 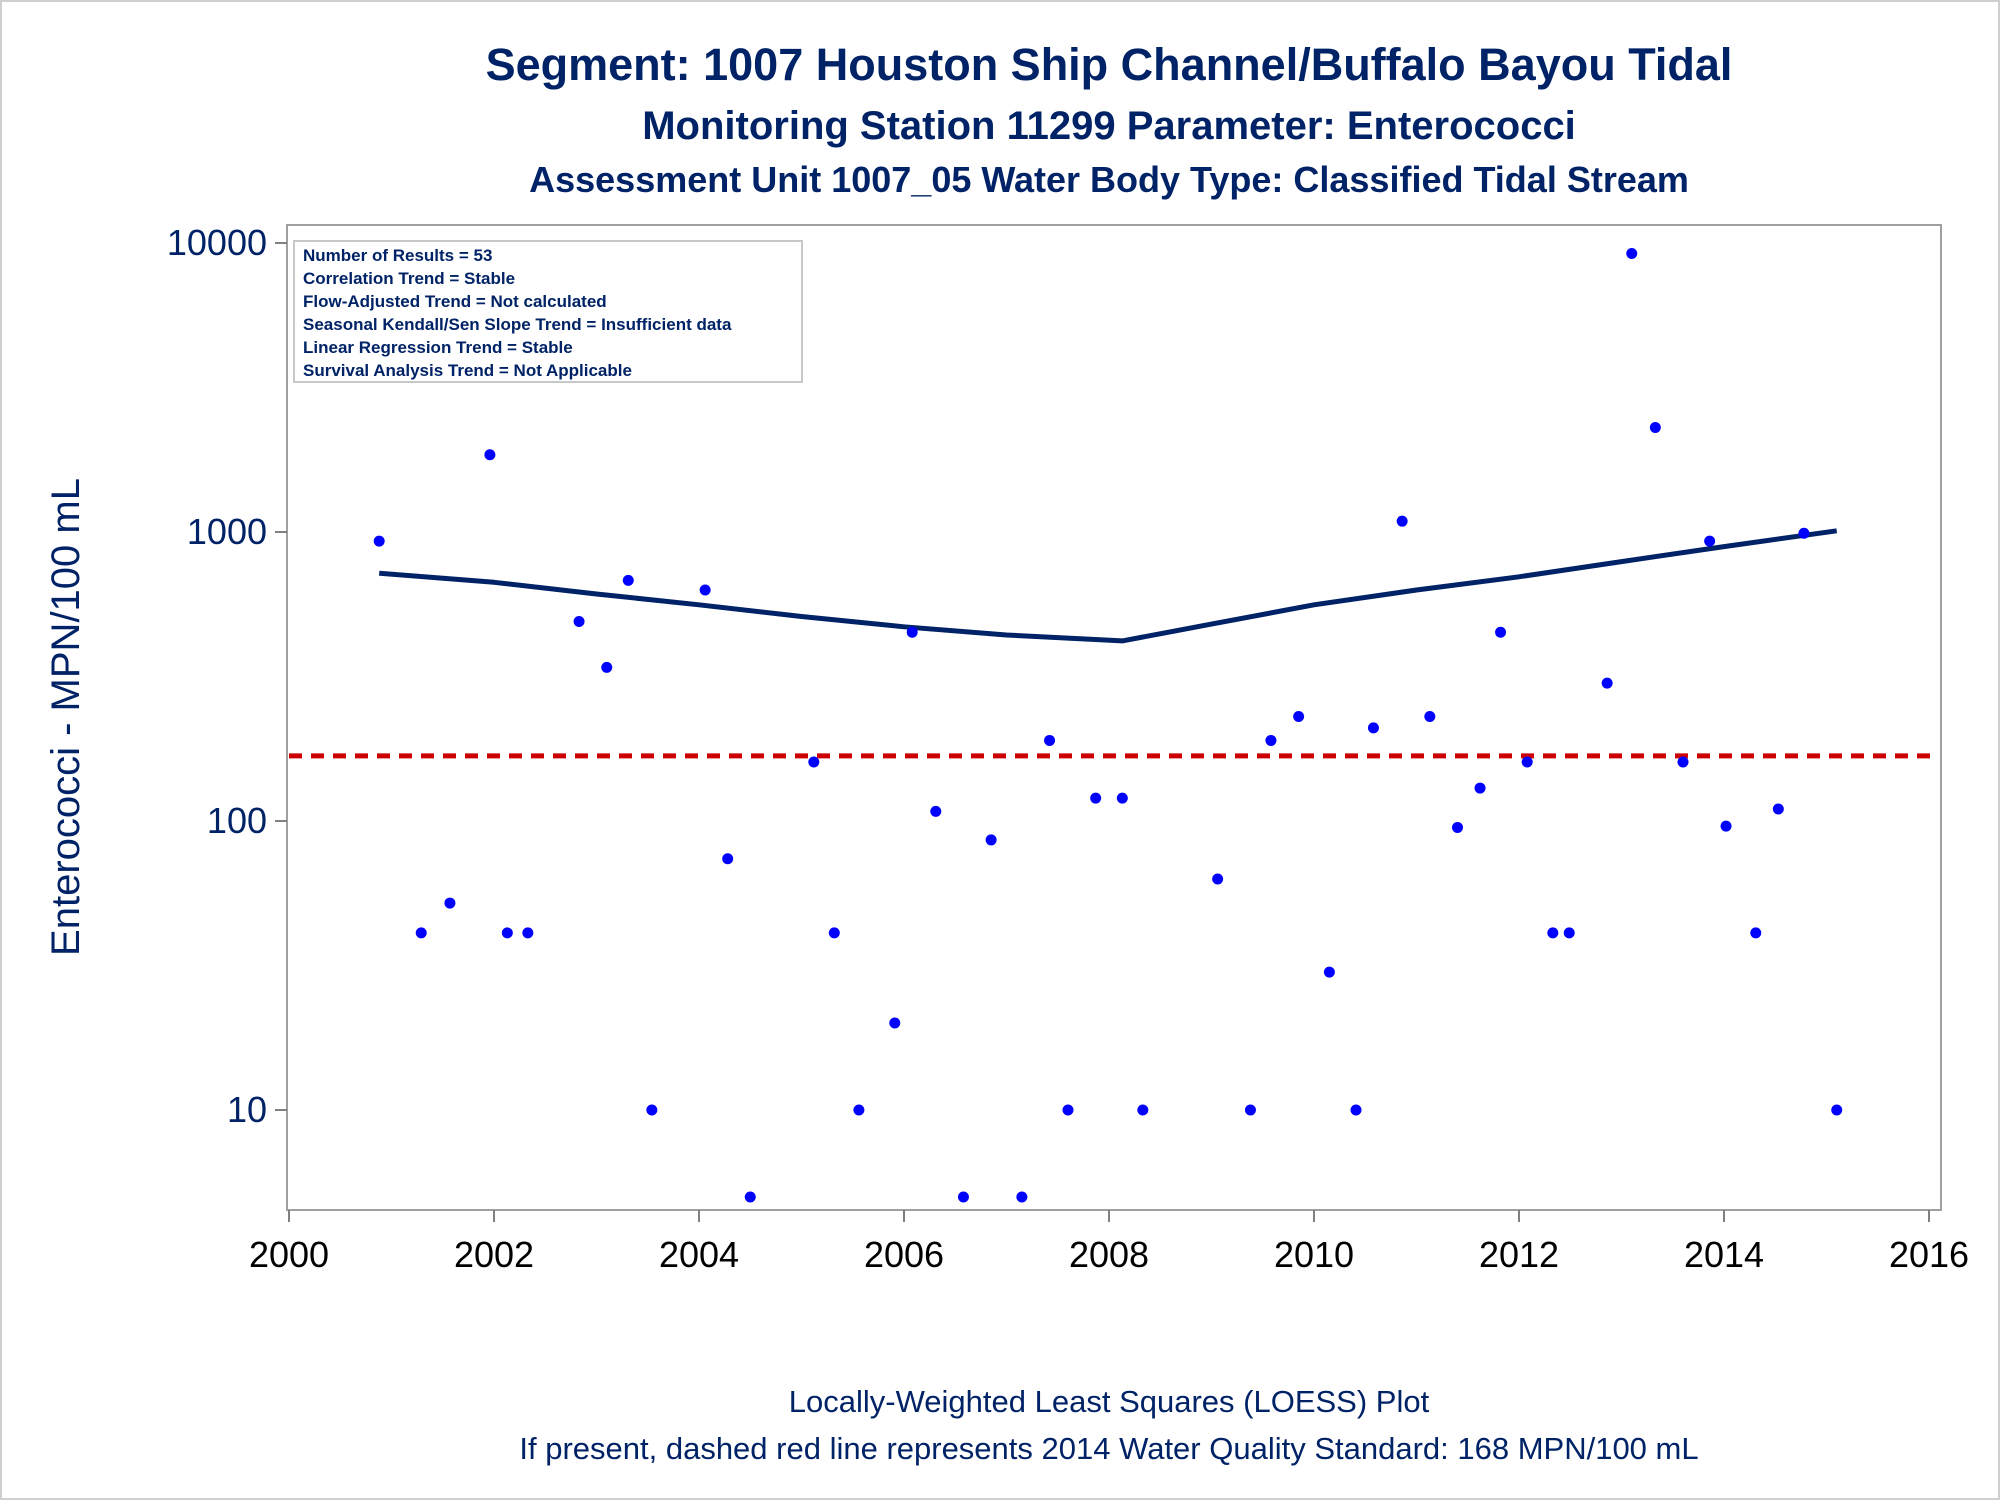 I want to click on y-axis: 10 100 1000 10000, so click(x=227, y=676).